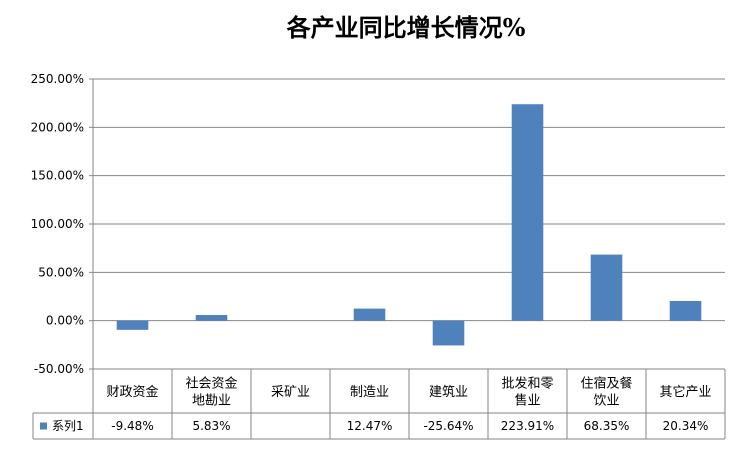 This screenshot has width=750, height=450. I want to click on data-label: 20.34%, so click(686, 426).